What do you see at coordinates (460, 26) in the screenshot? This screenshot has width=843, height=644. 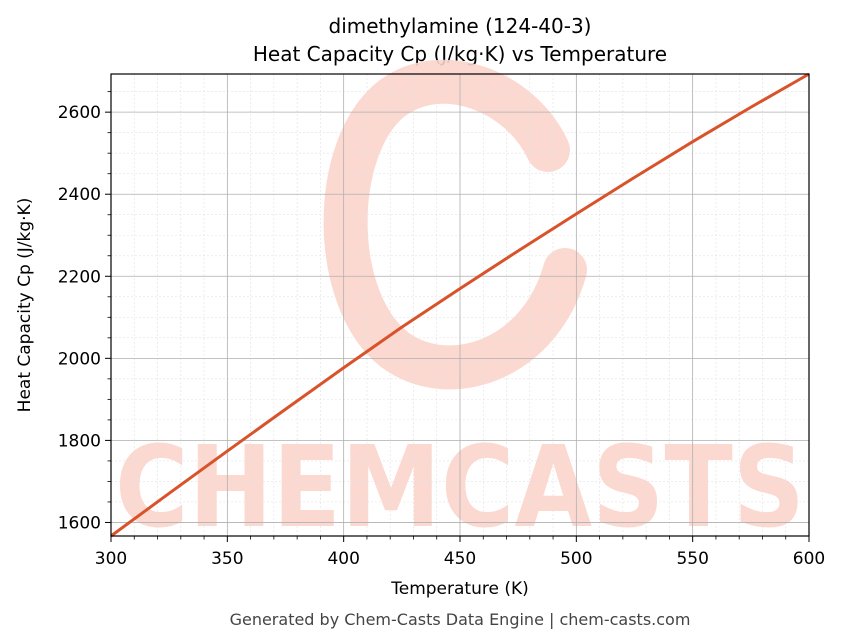 I see `chart-title-line1: dimethylamine (124-40-3)` at bounding box center [460, 26].